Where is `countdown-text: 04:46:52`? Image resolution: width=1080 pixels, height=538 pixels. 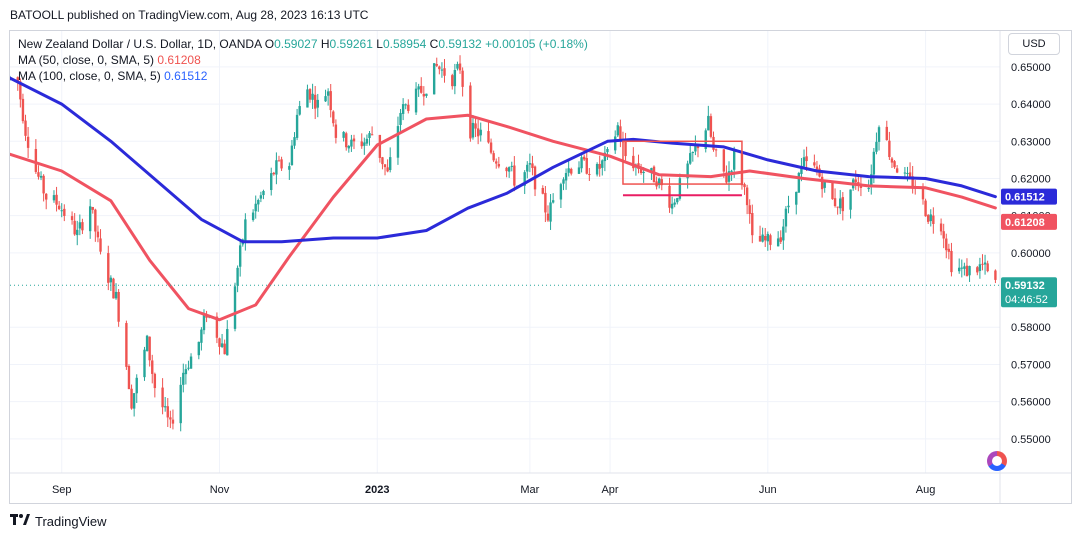 countdown-text: 04:46:52 is located at coordinates (1026, 300).